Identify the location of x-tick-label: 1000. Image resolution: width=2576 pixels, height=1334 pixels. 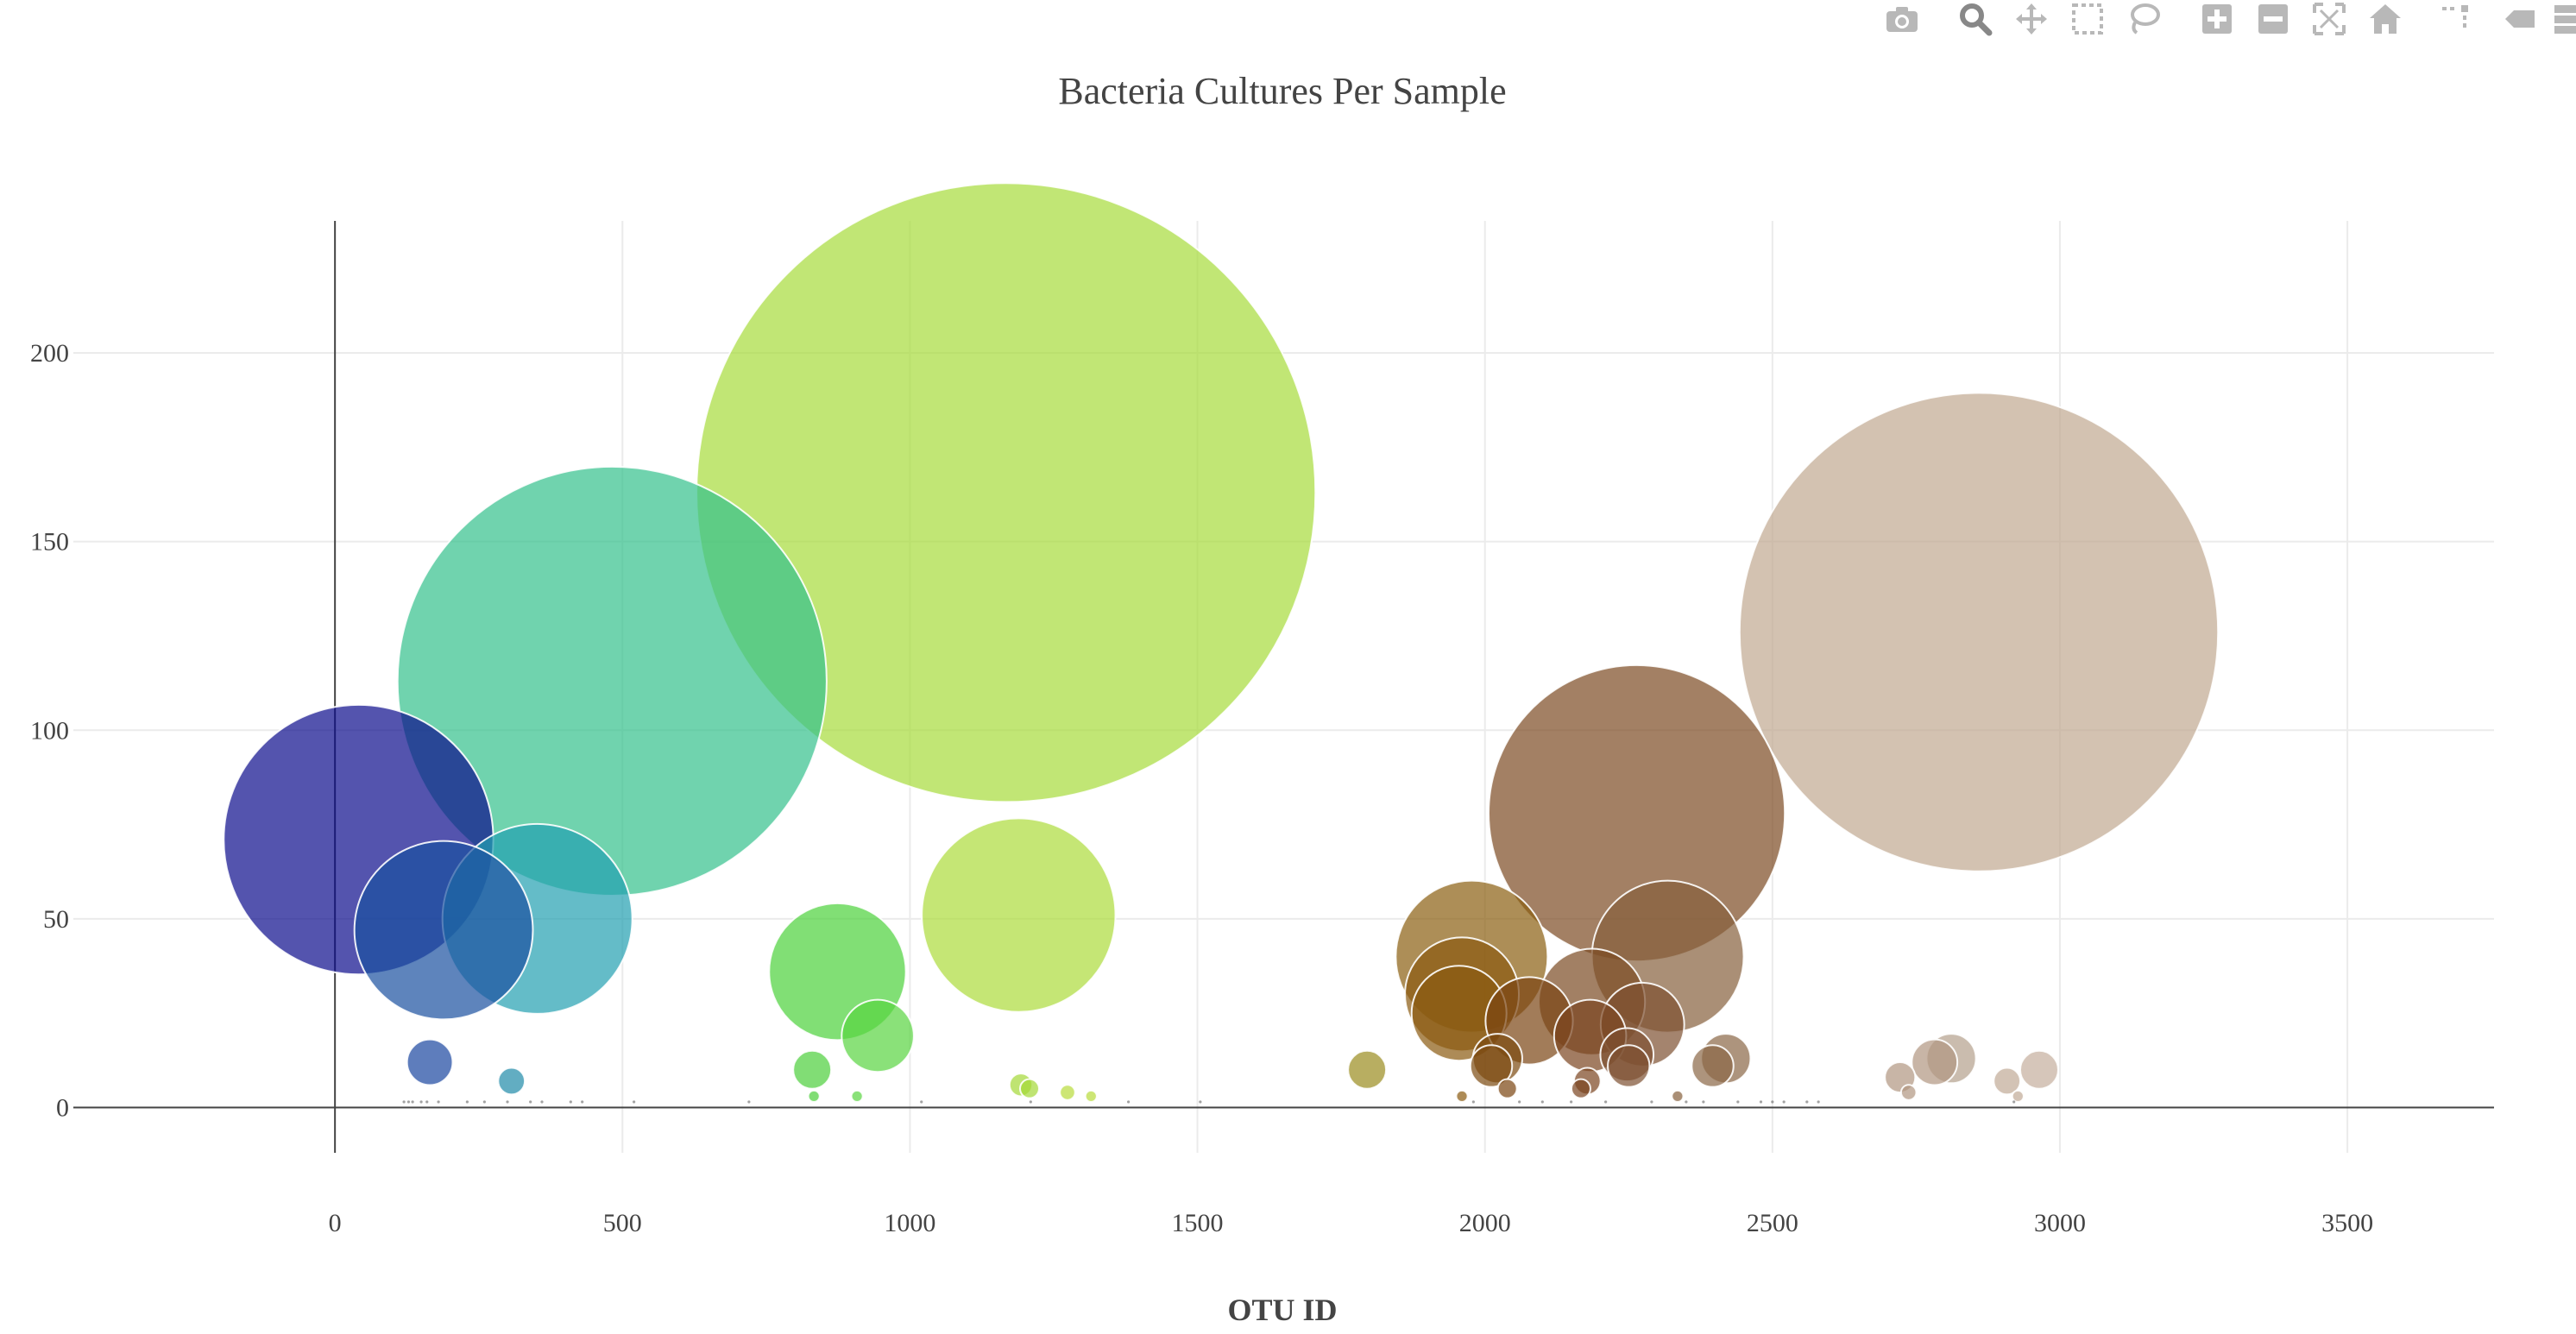
(909, 1223).